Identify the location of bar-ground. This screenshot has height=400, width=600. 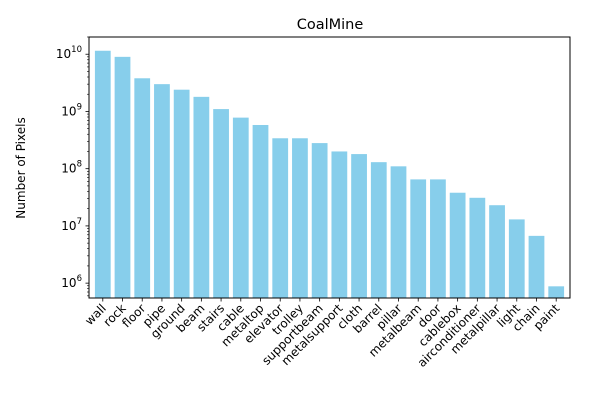
(181, 193).